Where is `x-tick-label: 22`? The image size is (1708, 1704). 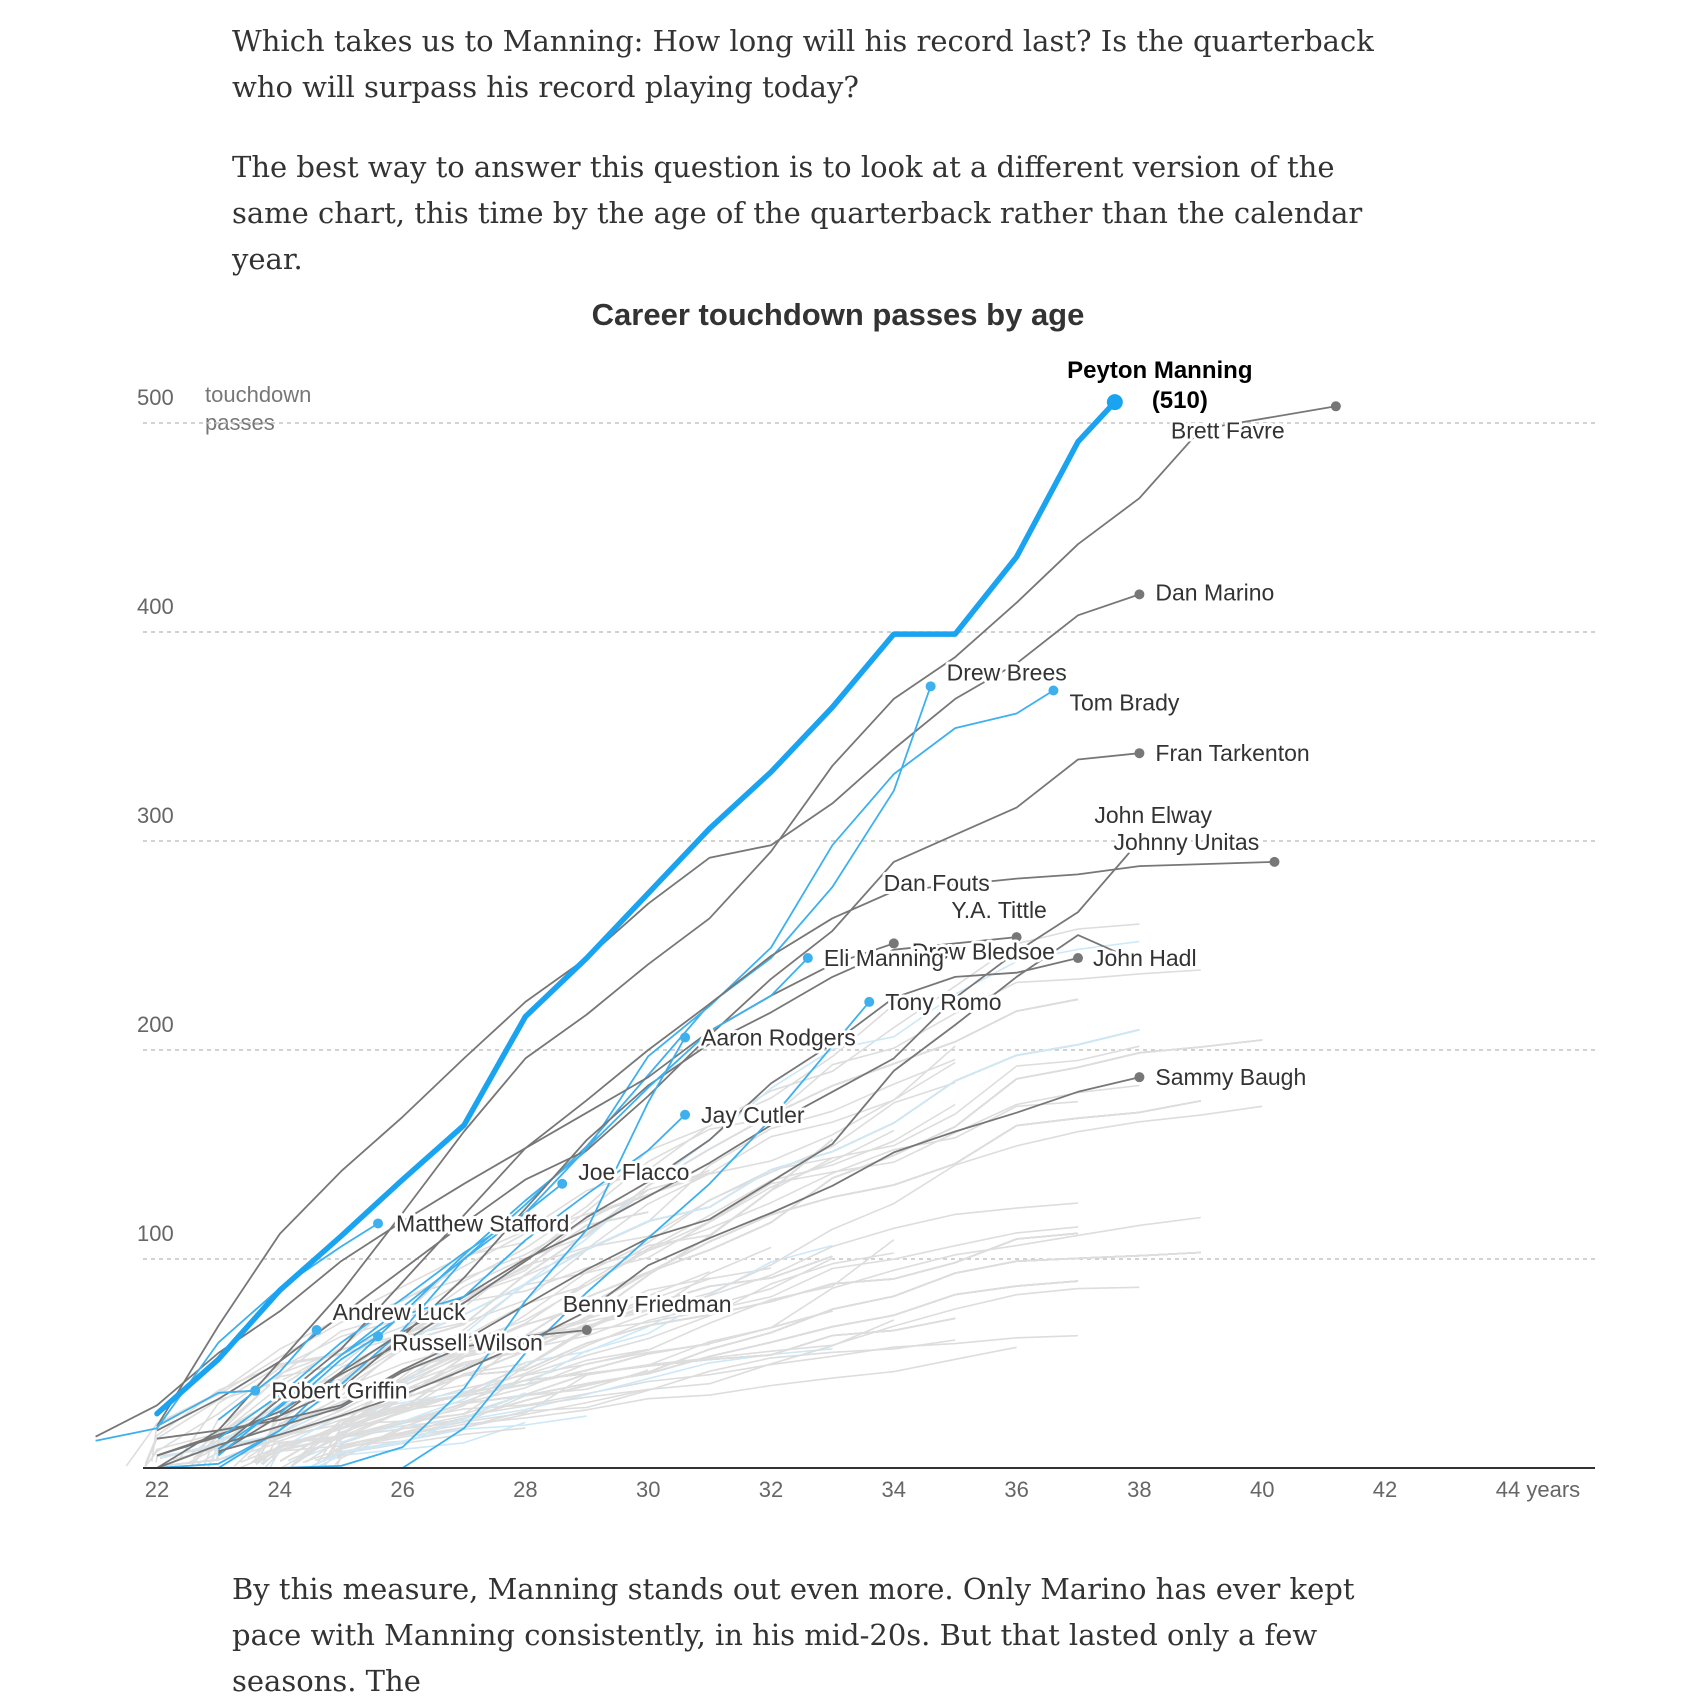 x-tick-label: 22 is located at coordinates (157, 1489).